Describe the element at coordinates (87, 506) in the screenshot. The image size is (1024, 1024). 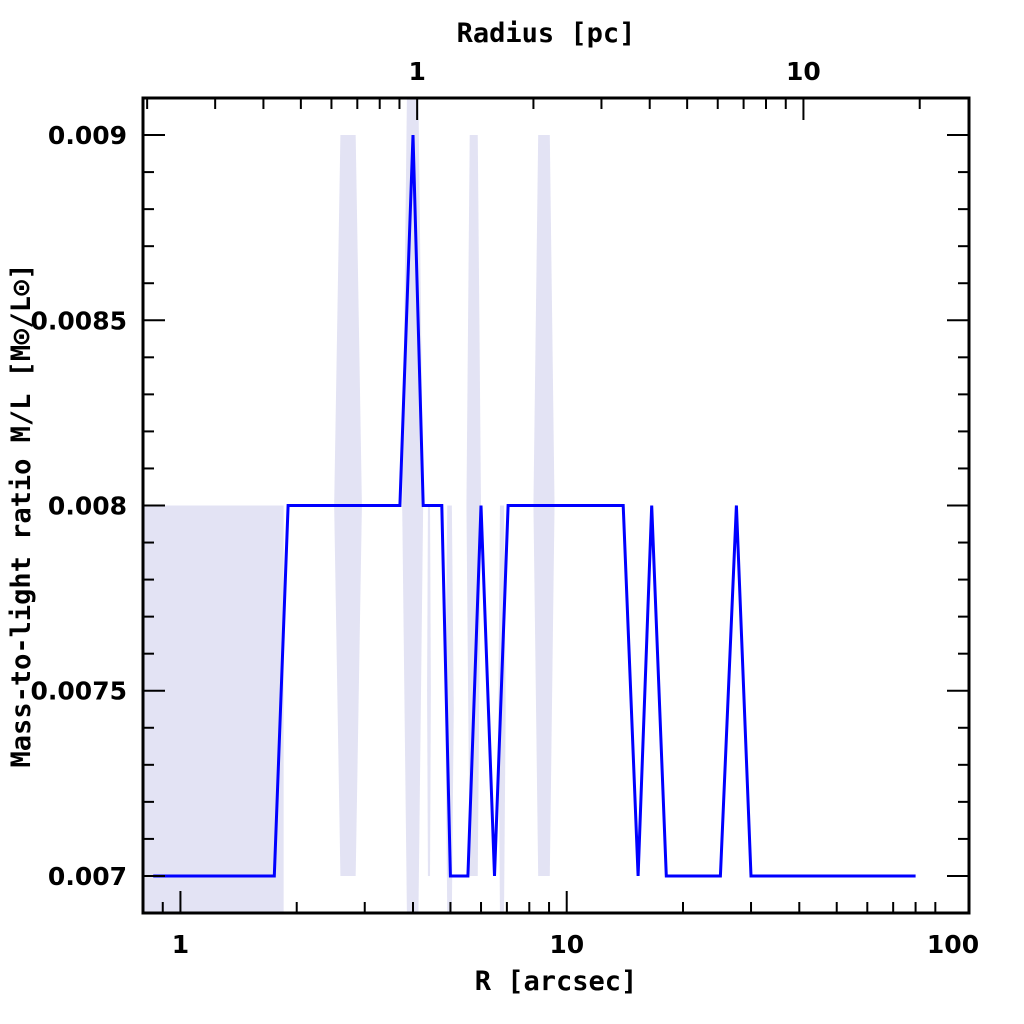
I see `y-tick-label: 0.008` at that location.